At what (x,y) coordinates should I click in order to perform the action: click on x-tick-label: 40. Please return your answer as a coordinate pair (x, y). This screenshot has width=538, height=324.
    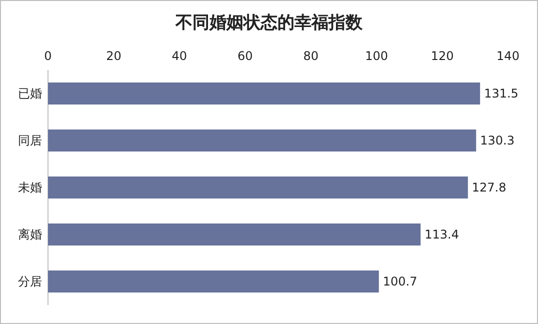
    Looking at the image, I should click on (180, 56).